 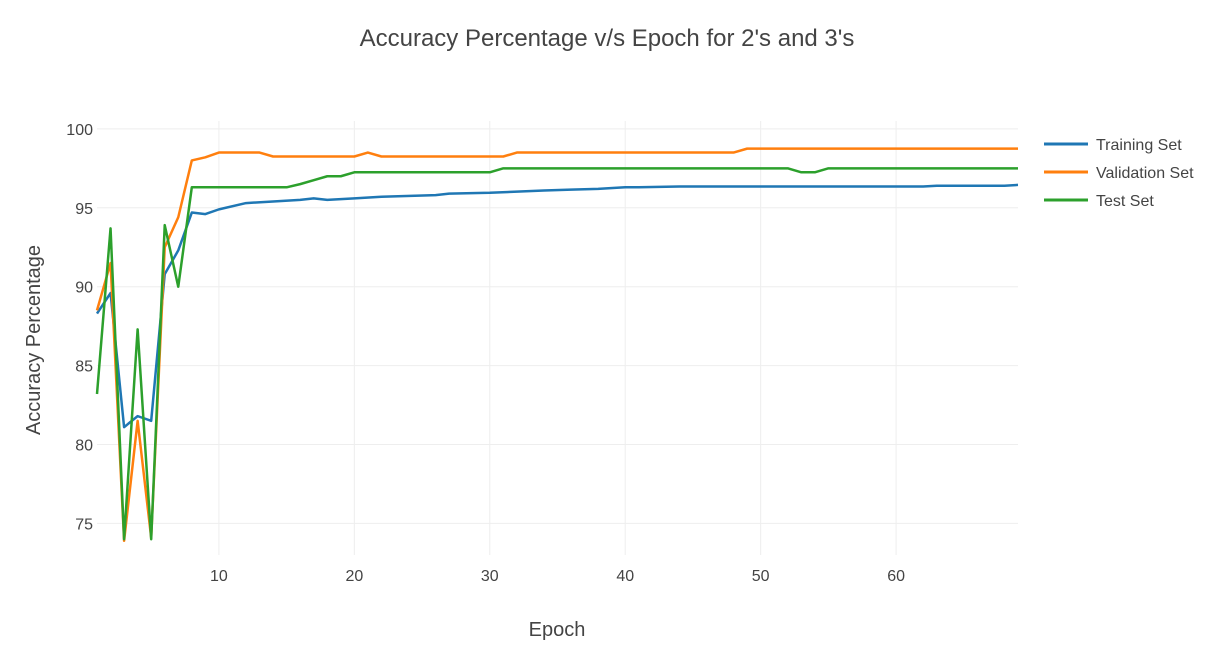 I want to click on x-tick-label: 20, so click(x=354, y=576).